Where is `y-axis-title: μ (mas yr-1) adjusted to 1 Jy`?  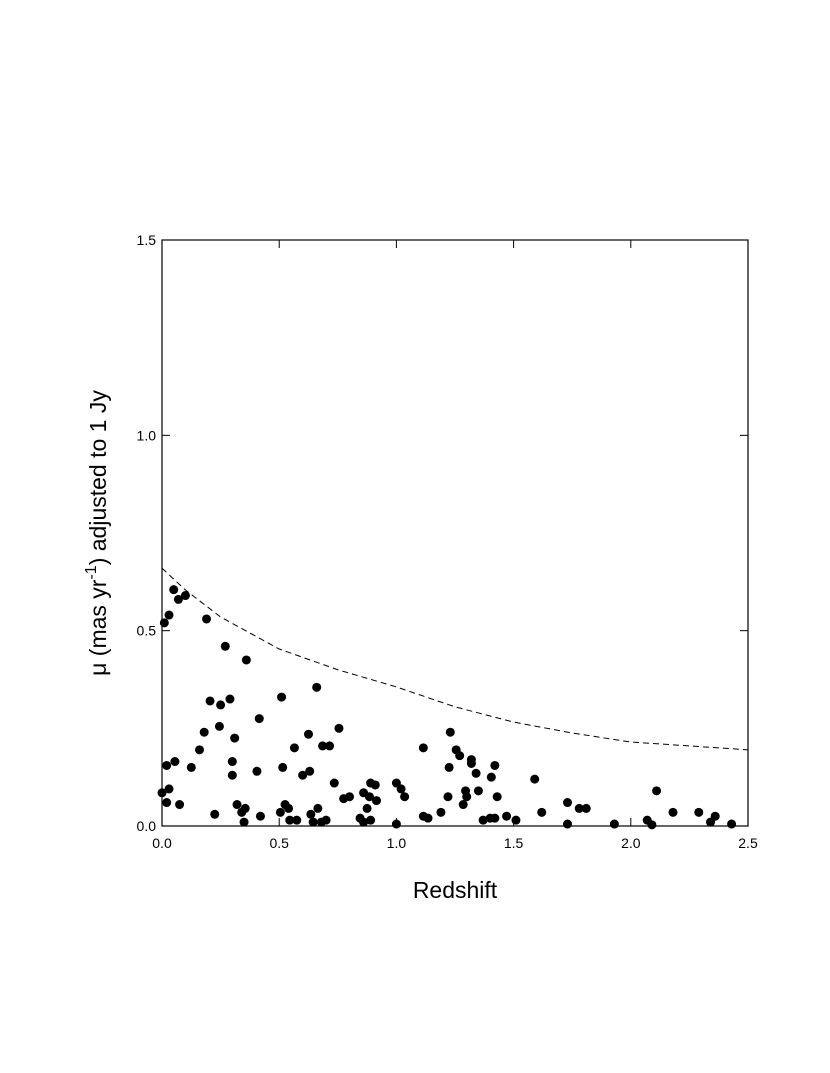 y-axis-title: μ (mas yr-1) adjusted to 1 Jy is located at coordinates (97, 533).